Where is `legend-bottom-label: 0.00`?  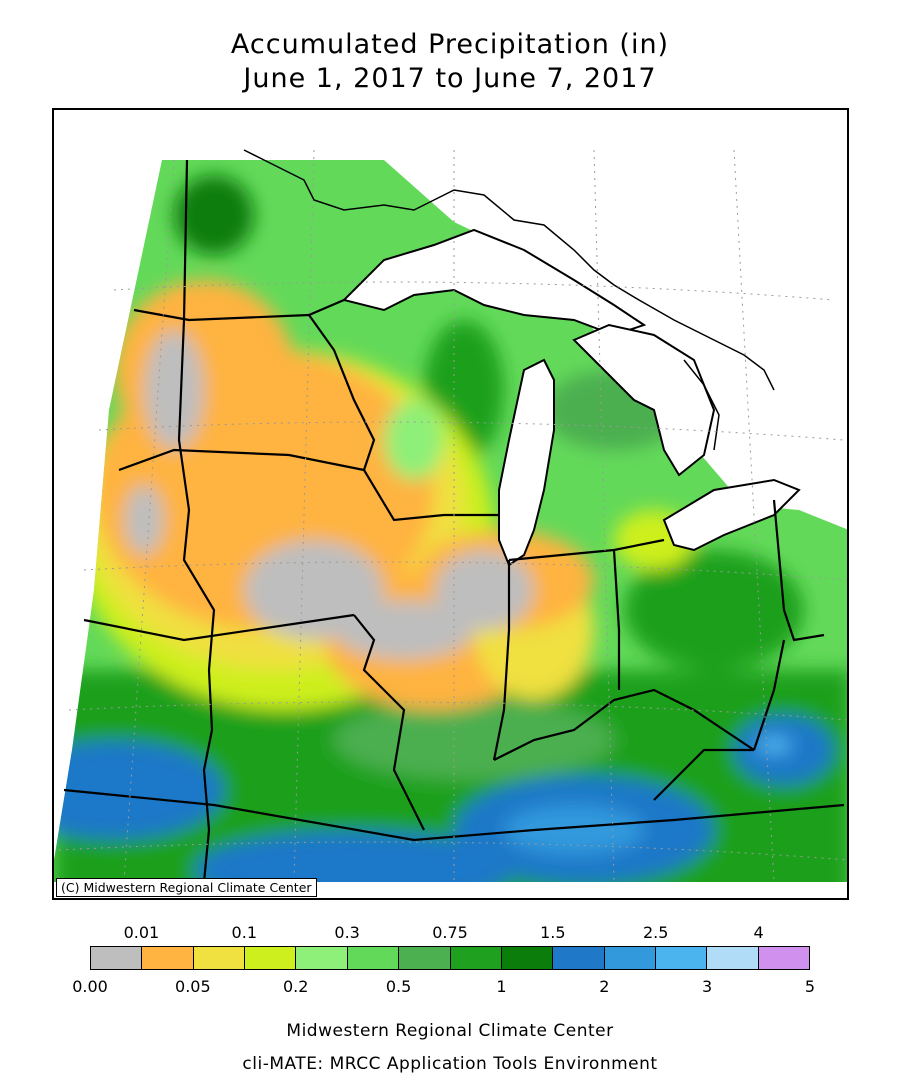 legend-bottom-label: 0.00 is located at coordinates (90, 986).